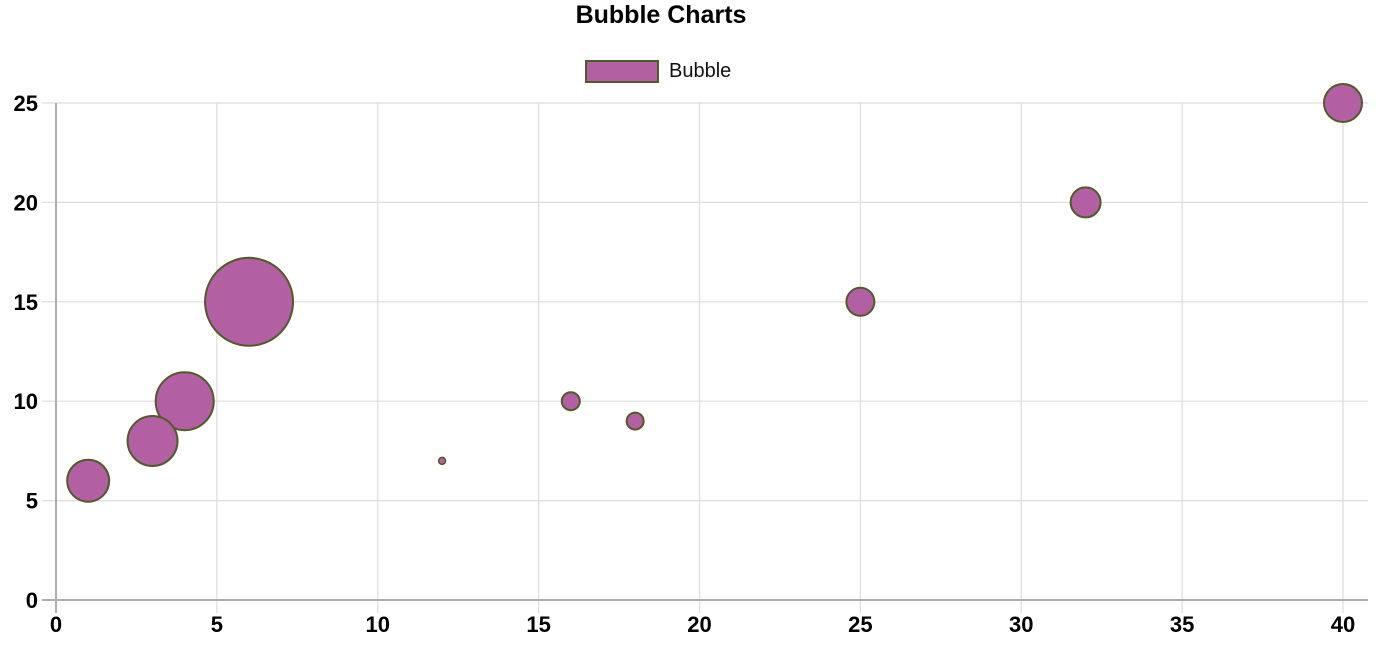 The height and width of the screenshot is (660, 1376). I want to click on legend-swatch-icon, so click(622, 71).